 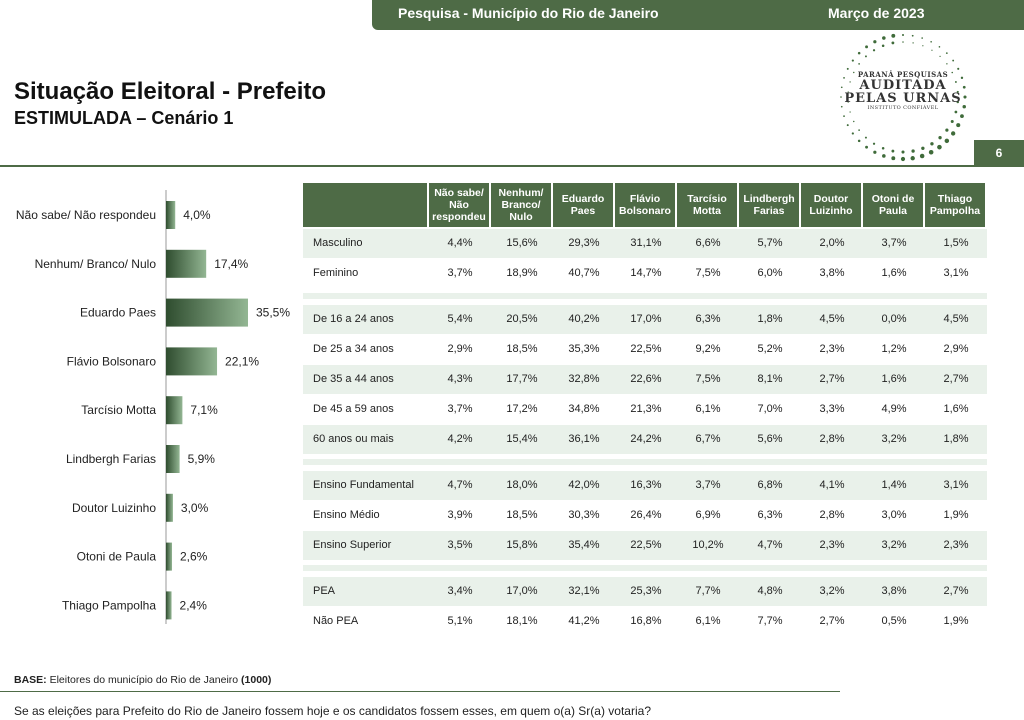 I want to click on table-cell: 2,8%, so click(x=832, y=515).